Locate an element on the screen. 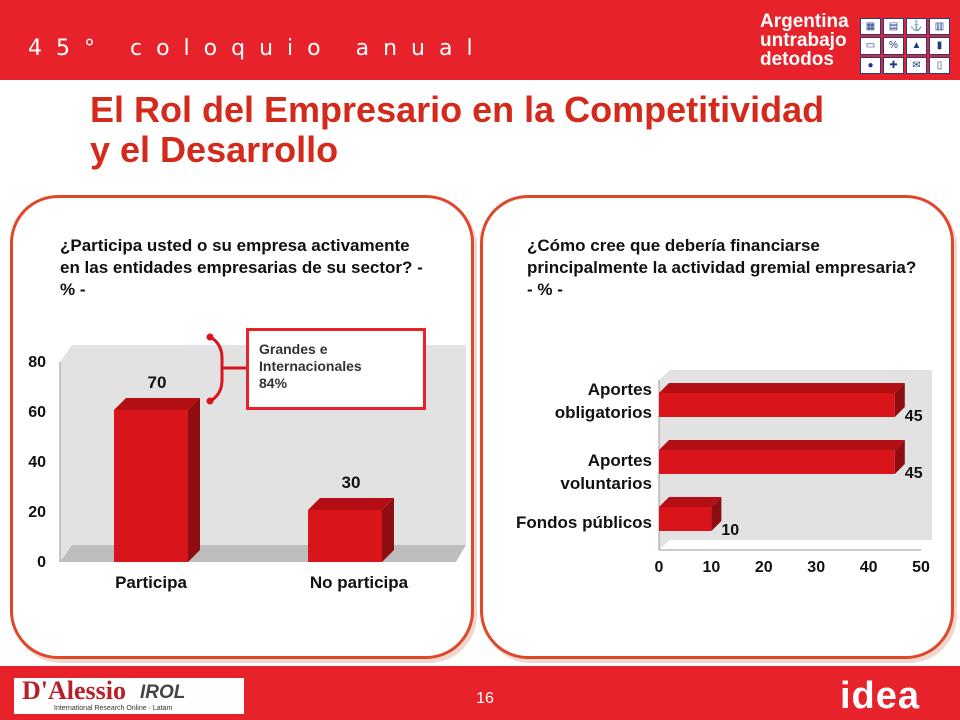 The width and height of the screenshot is (960, 720). bar-value-label-0: 70 is located at coordinates (157, 382).